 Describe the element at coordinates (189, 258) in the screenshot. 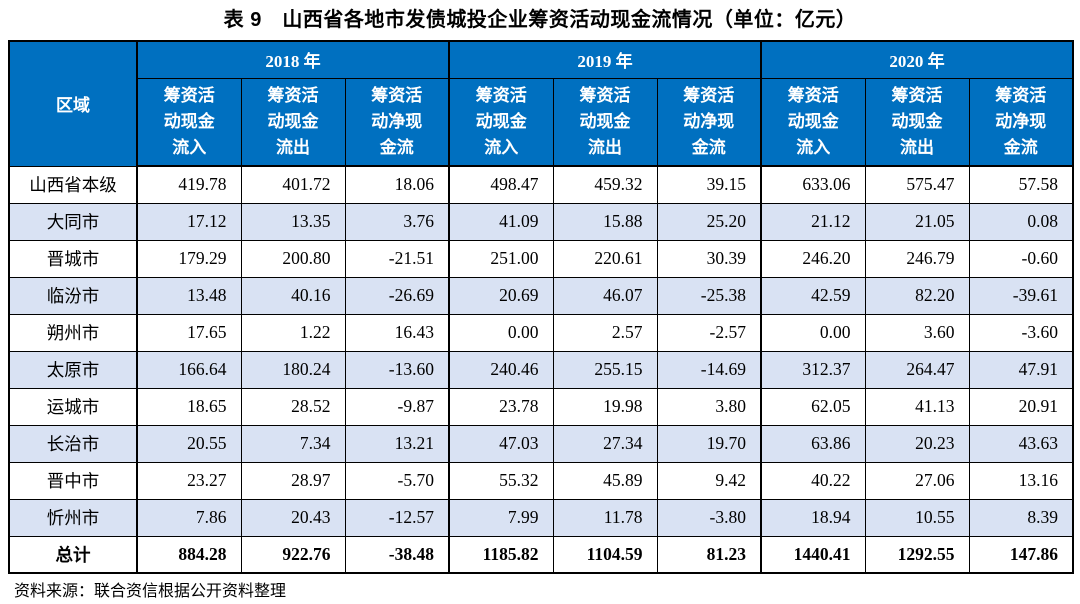

I see `value-cell: 179.29` at that location.